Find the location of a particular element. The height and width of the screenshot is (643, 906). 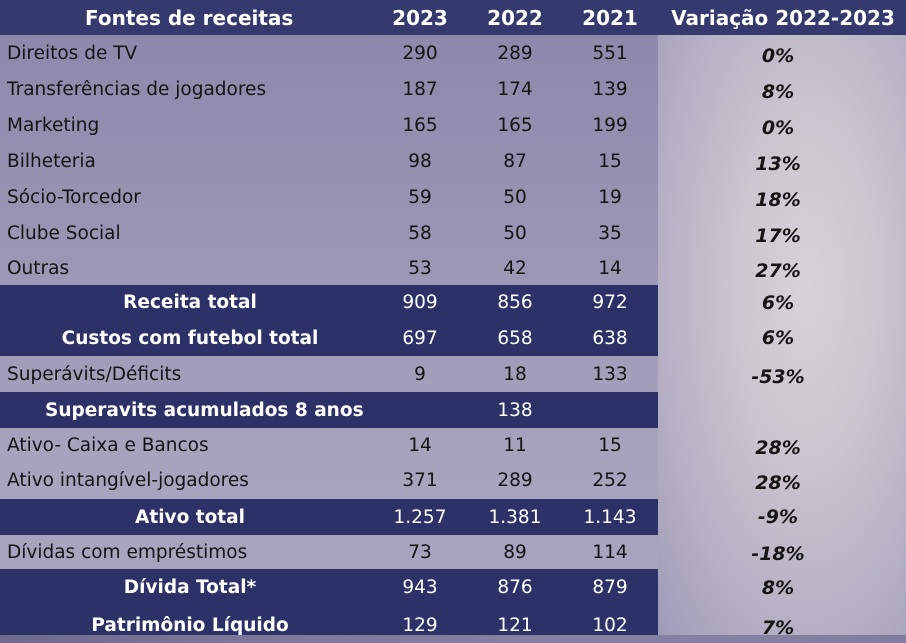

cell-2023: 9 is located at coordinates (420, 374).